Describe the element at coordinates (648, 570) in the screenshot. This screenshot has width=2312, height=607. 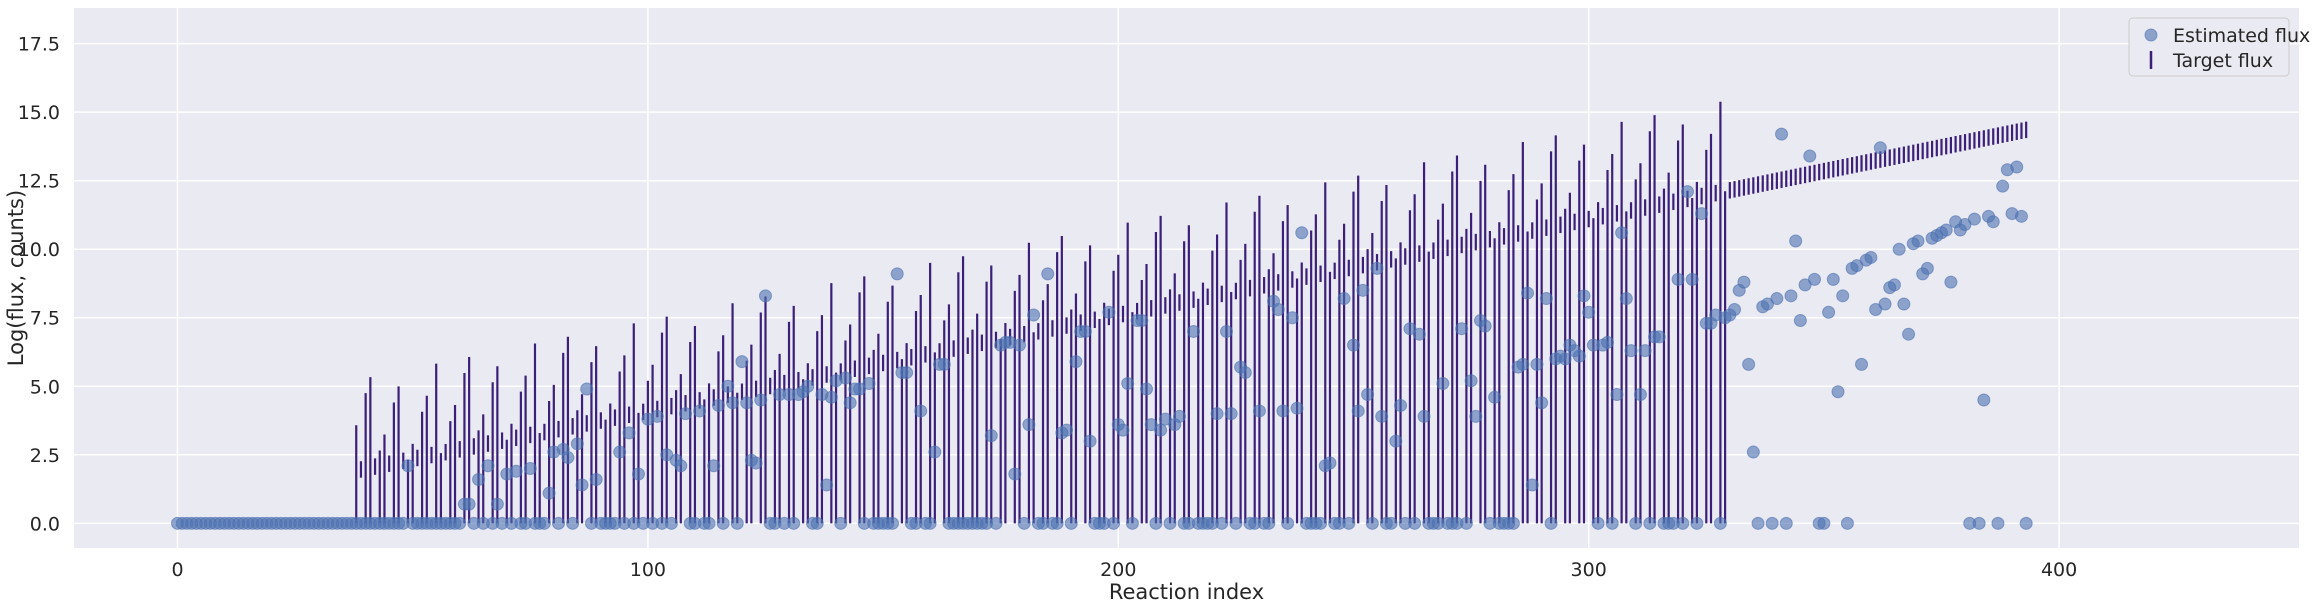
I see `x-tick-label: 100` at that location.